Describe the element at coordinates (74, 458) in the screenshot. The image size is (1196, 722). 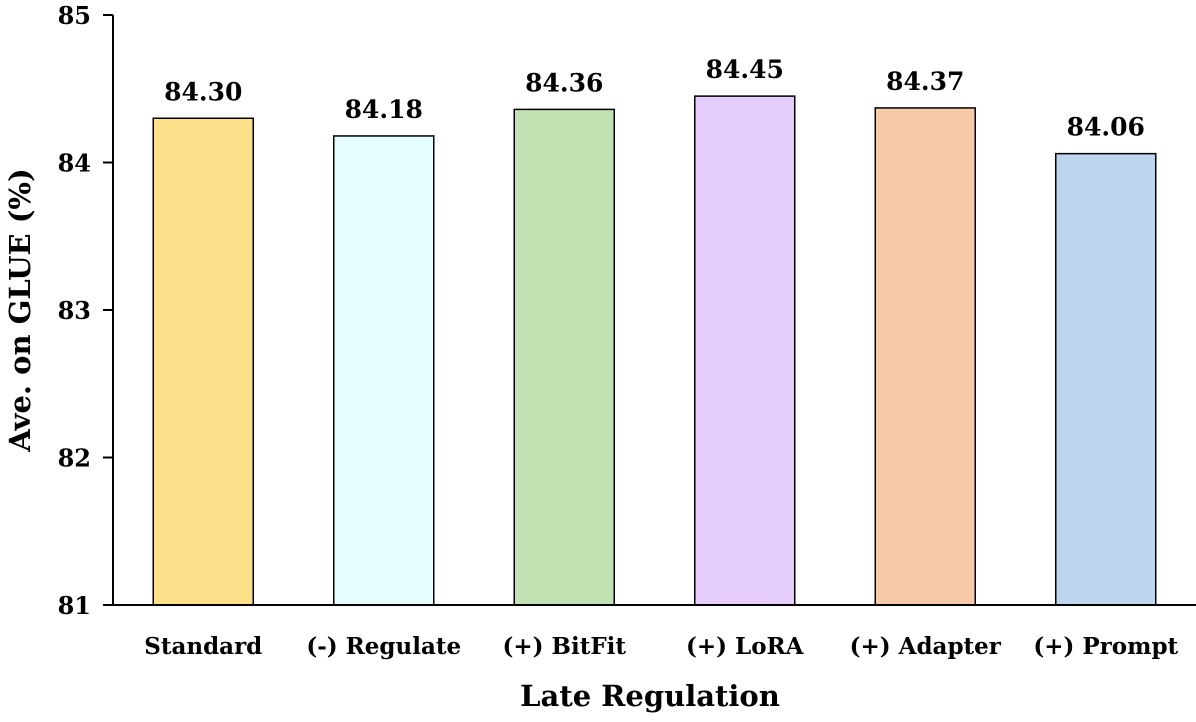
I see `y-tick-label: 82` at that location.